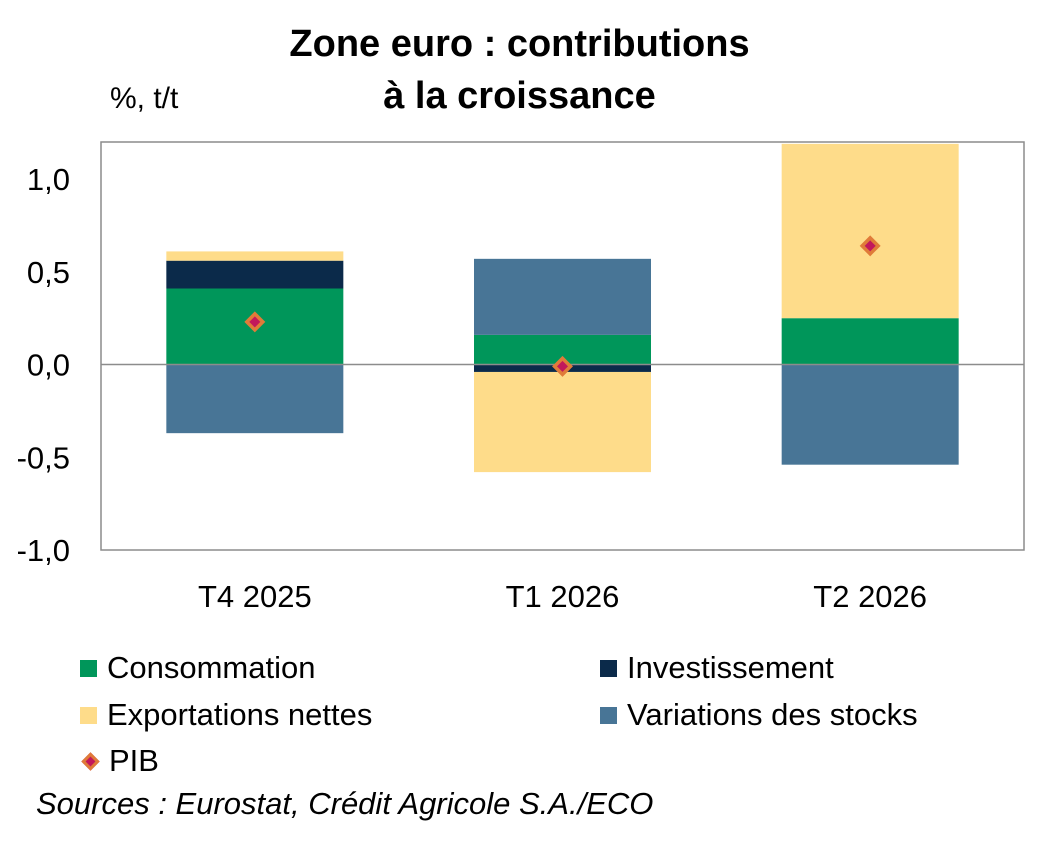 This screenshot has height=845, width=1039. What do you see at coordinates (43, 550) in the screenshot?
I see `y-tick-label-4: -1,0` at bounding box center [43, 550].